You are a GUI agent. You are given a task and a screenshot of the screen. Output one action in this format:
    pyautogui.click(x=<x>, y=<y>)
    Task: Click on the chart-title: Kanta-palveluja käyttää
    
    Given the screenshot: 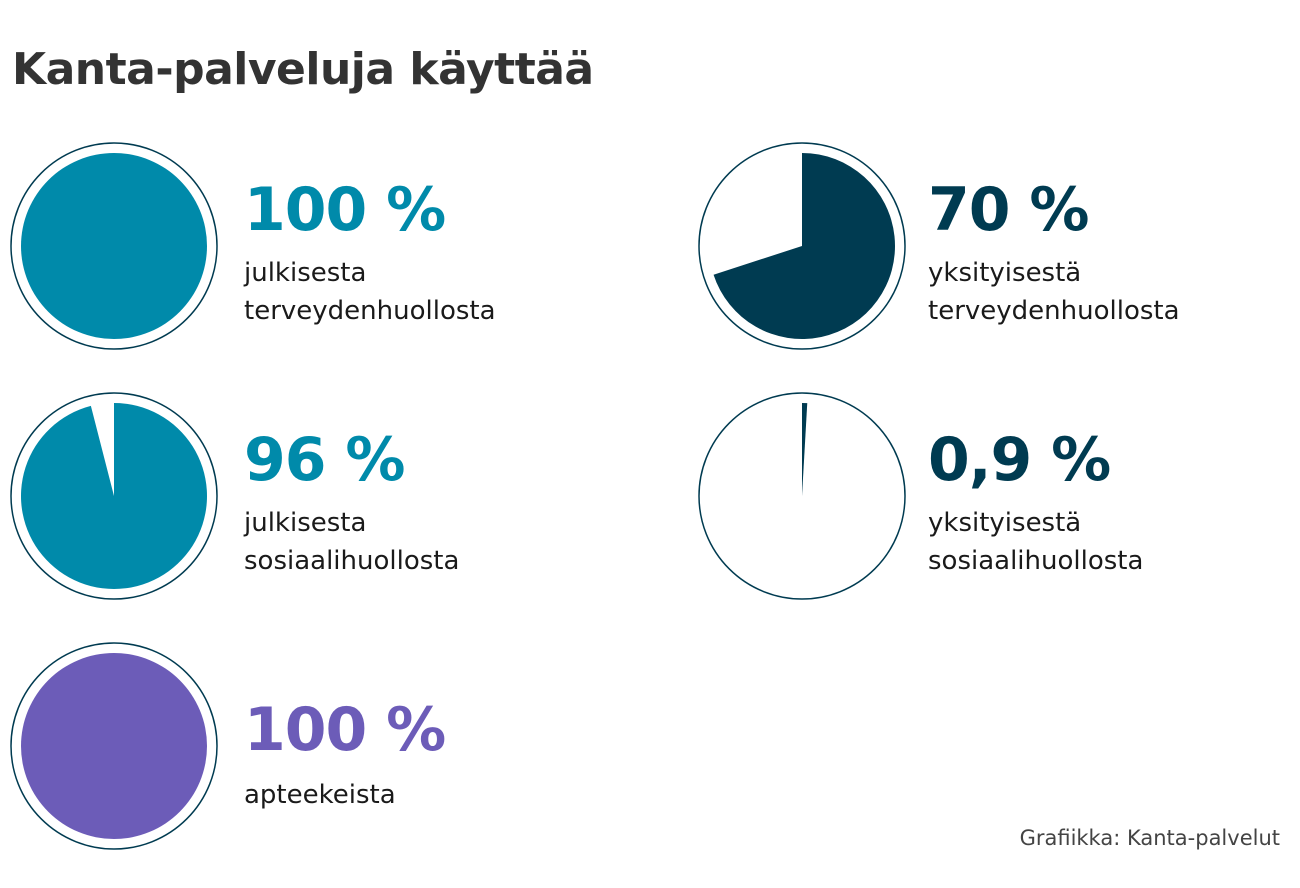 What is the action you would take?
    pyautogui.click(x=303, y=69)
    